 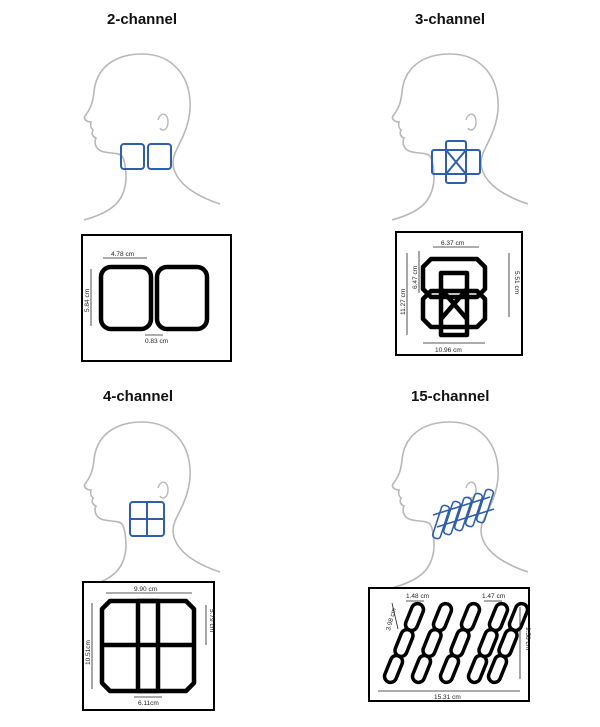 I want to click on dim-top-left-15ch: 1.48 cm, so click(x=417, y=596).